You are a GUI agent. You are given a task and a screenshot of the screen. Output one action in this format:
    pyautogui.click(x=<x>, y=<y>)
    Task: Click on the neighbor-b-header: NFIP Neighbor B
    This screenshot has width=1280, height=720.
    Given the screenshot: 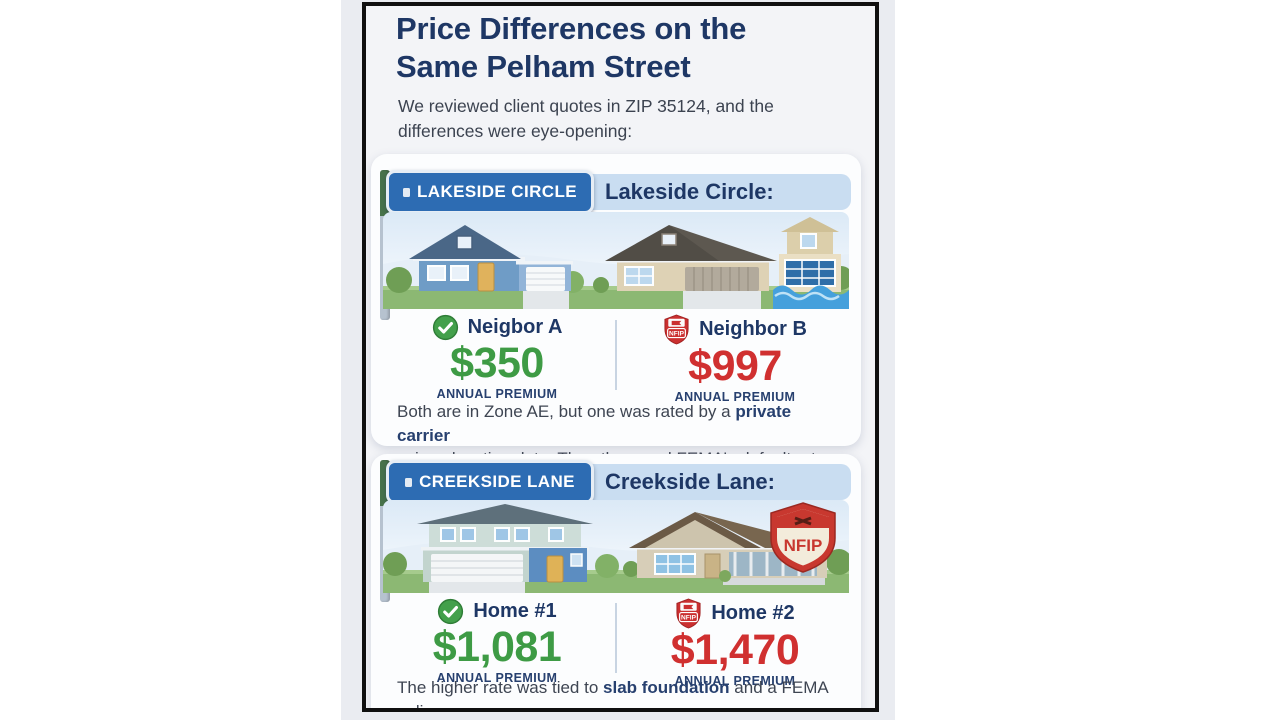 What is the action you would take?
    pyautogui.click(x=735, y=329)
    